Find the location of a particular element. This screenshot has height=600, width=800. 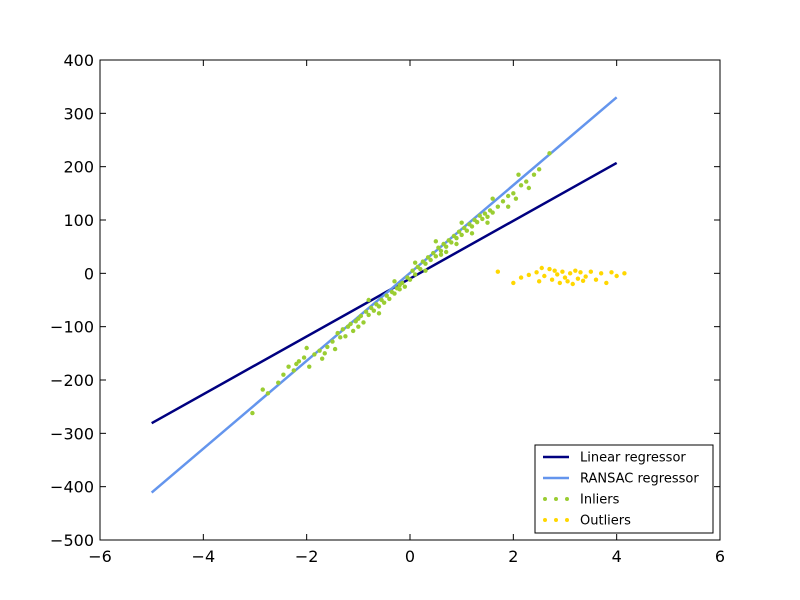

y-tick-label: 300 is located at coordinates (78, 113).